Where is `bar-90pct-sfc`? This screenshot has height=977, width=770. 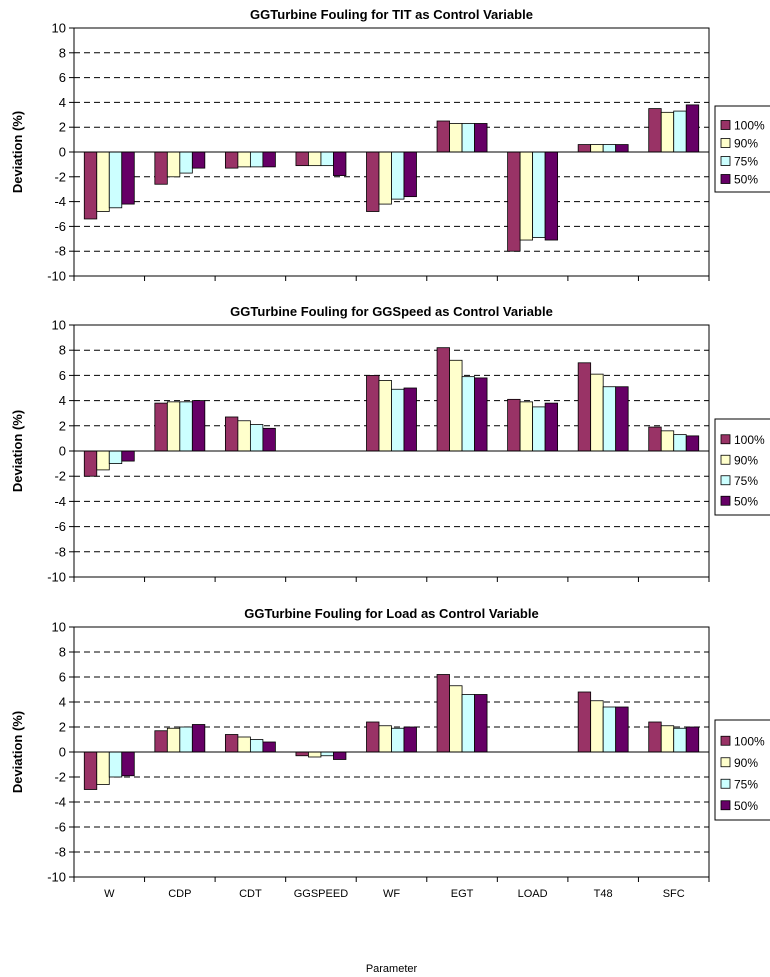
bar-90pct-sfc is located at coordinates (667, 441).